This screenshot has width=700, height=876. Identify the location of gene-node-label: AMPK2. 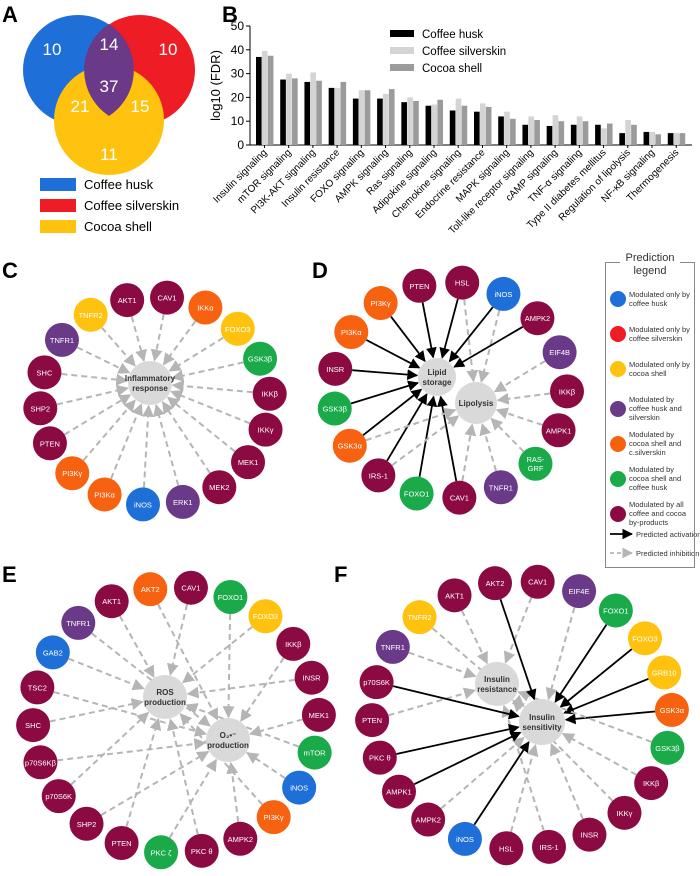
(427, 820).